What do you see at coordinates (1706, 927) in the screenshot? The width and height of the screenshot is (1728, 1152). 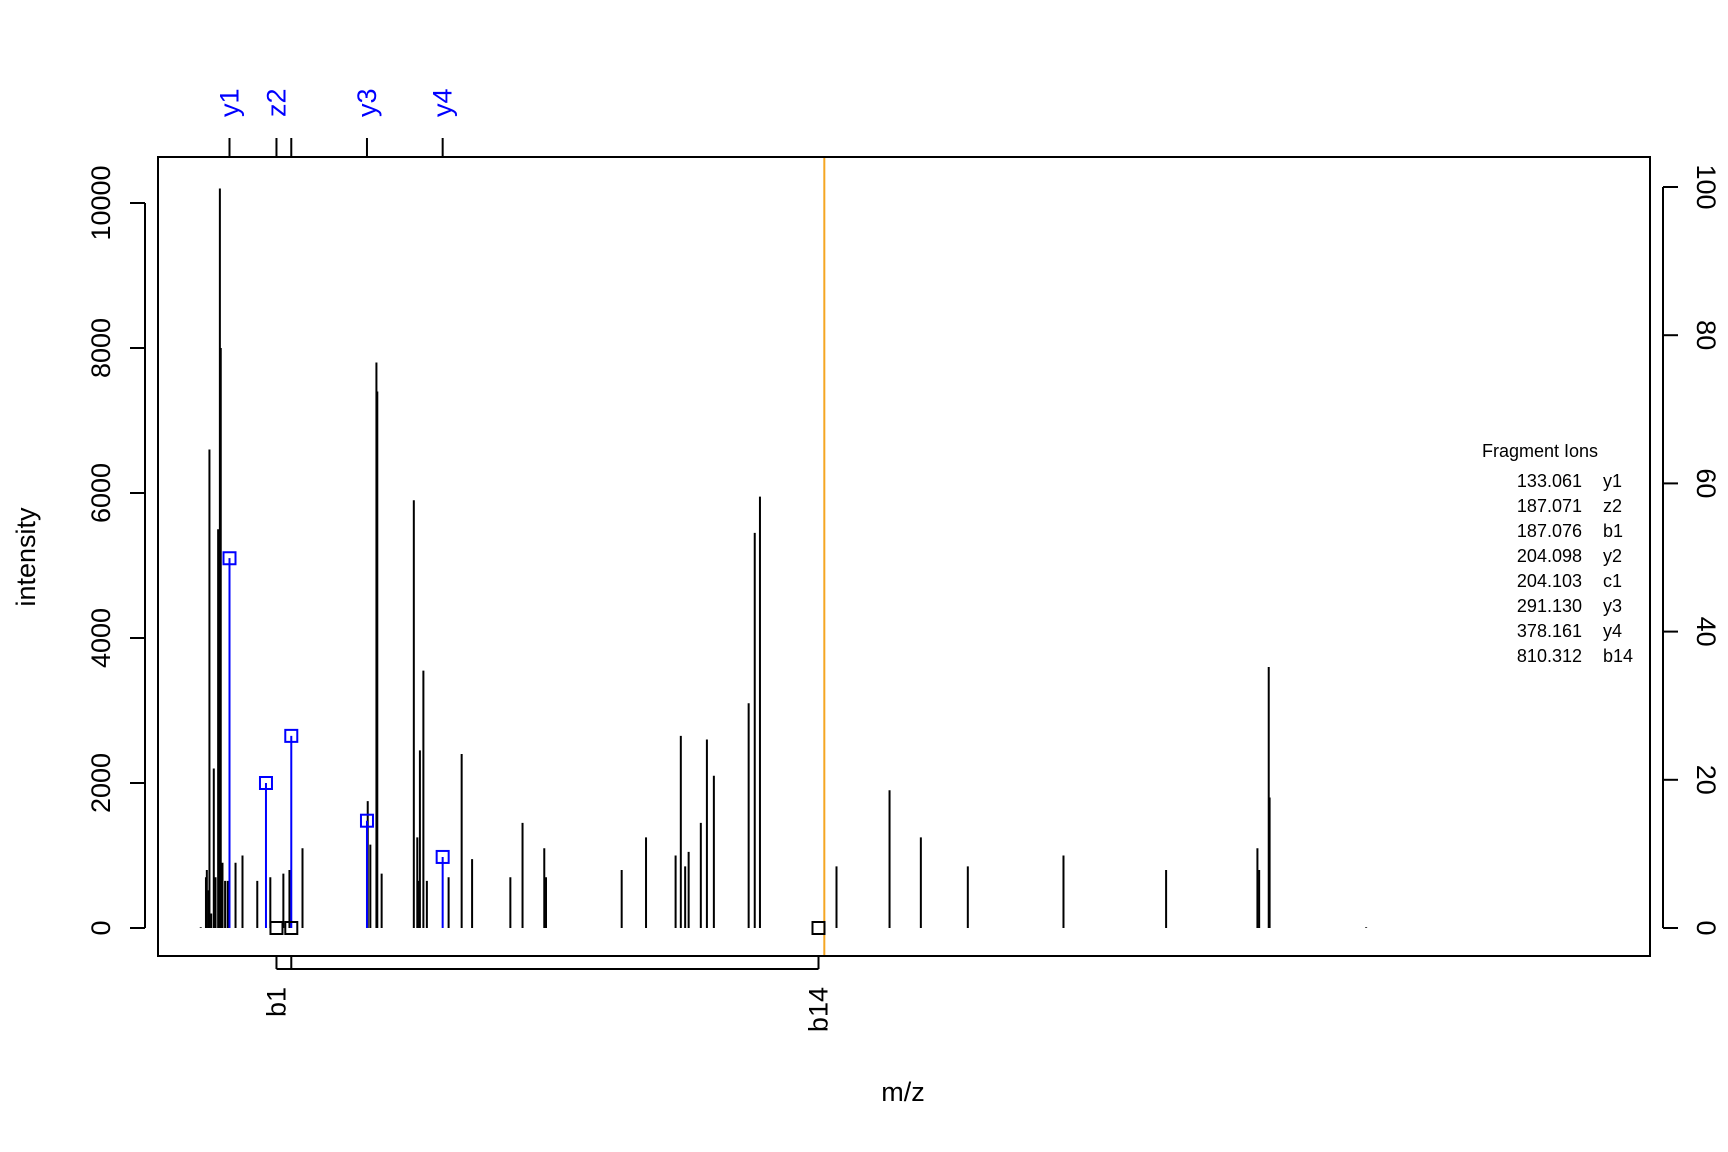 I see `y2-tick-label: 0` at bounding box center [1706, 927].